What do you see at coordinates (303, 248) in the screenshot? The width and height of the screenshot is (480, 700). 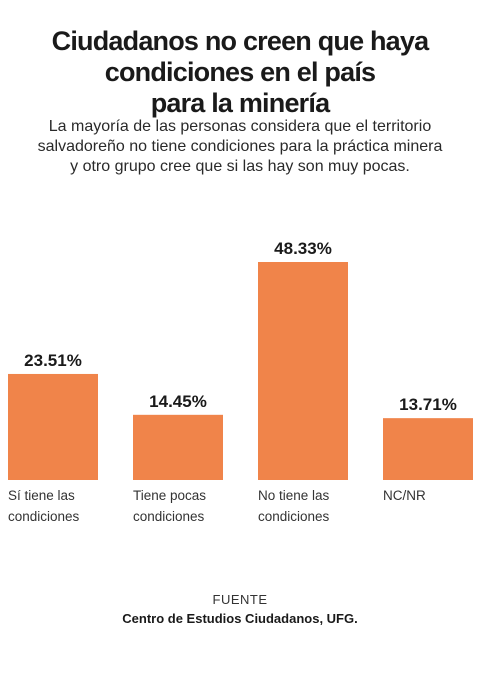 I see `bar-value-label: 48.33%` at bounding box center [303, 248].